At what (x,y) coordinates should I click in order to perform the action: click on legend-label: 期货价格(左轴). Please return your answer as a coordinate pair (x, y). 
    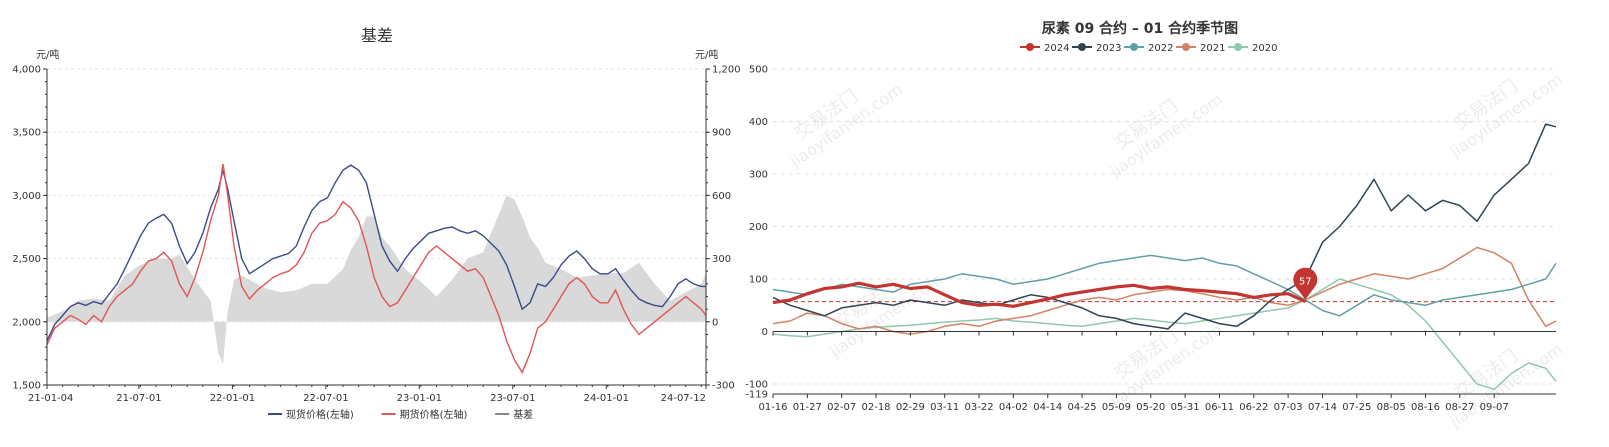
    Looking at the image, I should click on (434, 414).